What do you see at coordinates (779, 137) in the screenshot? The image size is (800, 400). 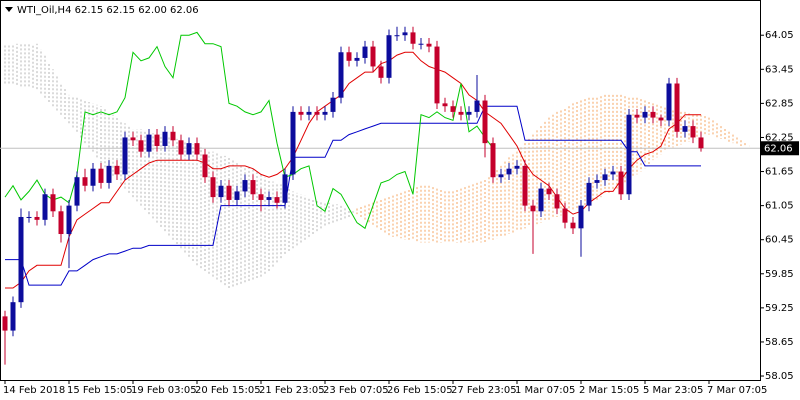 I see `y-tick-label: 62.25` at bounding box center [779, 137].